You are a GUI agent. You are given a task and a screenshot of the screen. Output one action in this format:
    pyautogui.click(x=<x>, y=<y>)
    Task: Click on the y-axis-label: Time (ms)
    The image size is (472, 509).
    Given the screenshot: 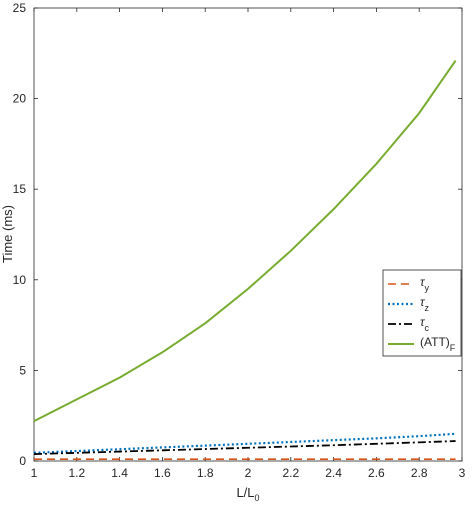 What is the action you would take?
    pyautogui.click(x=7, y=234)
    